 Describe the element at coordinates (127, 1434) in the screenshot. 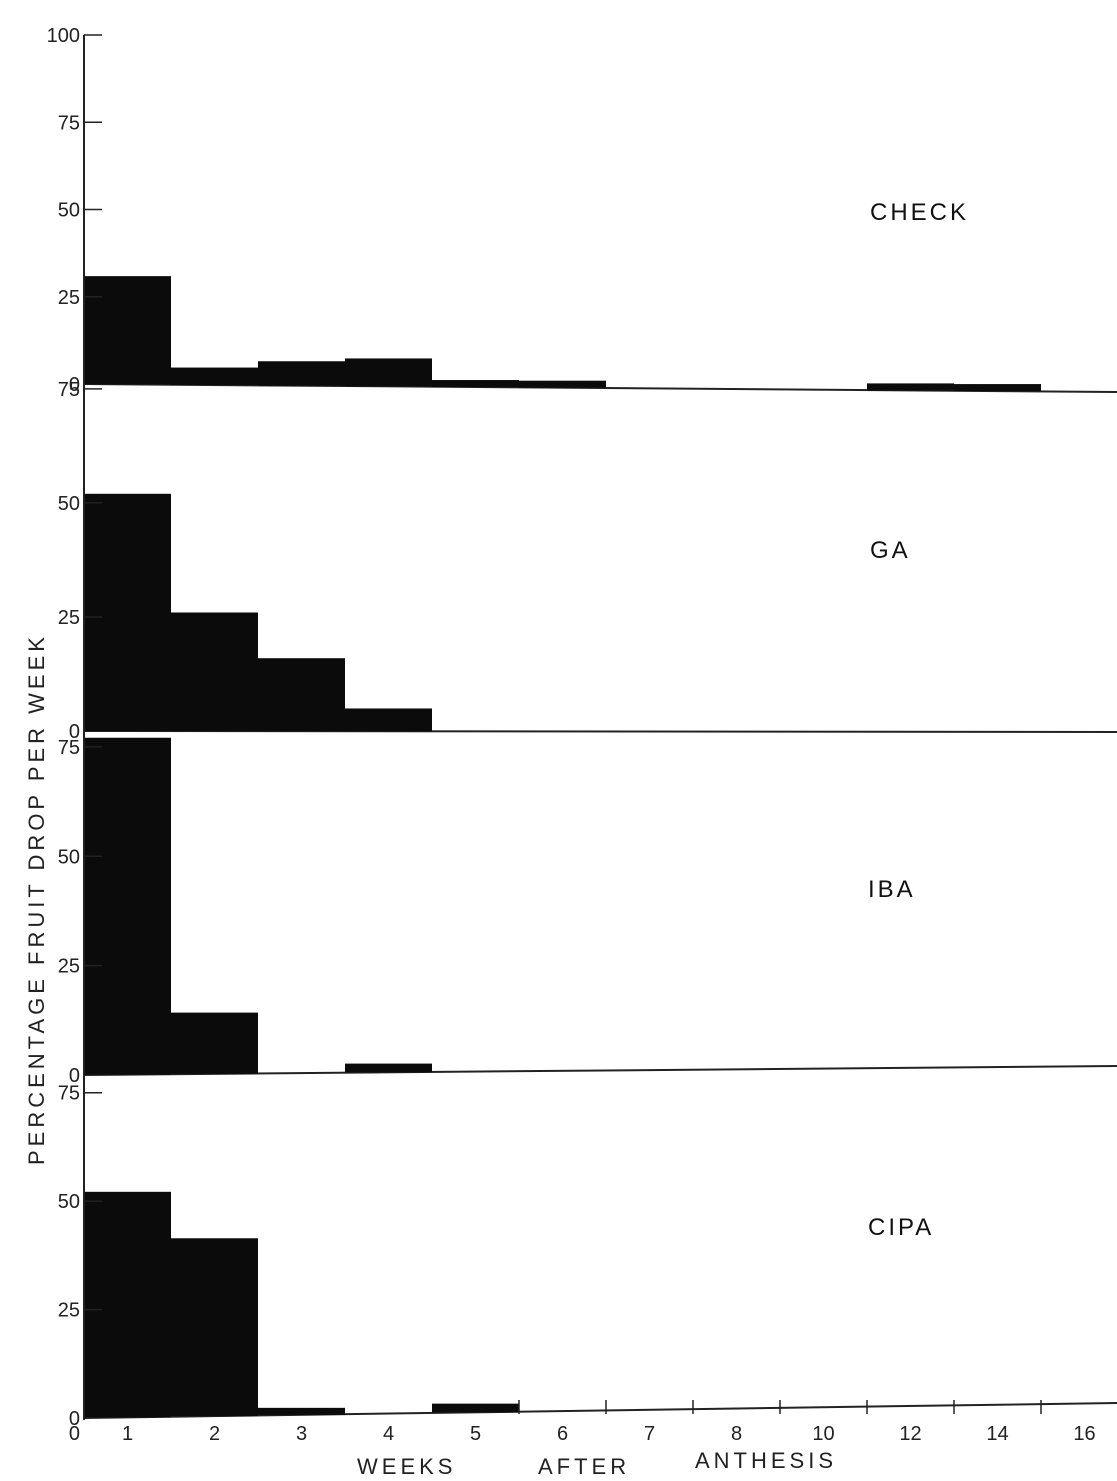

I see `x-tick-label: 1` at that location.